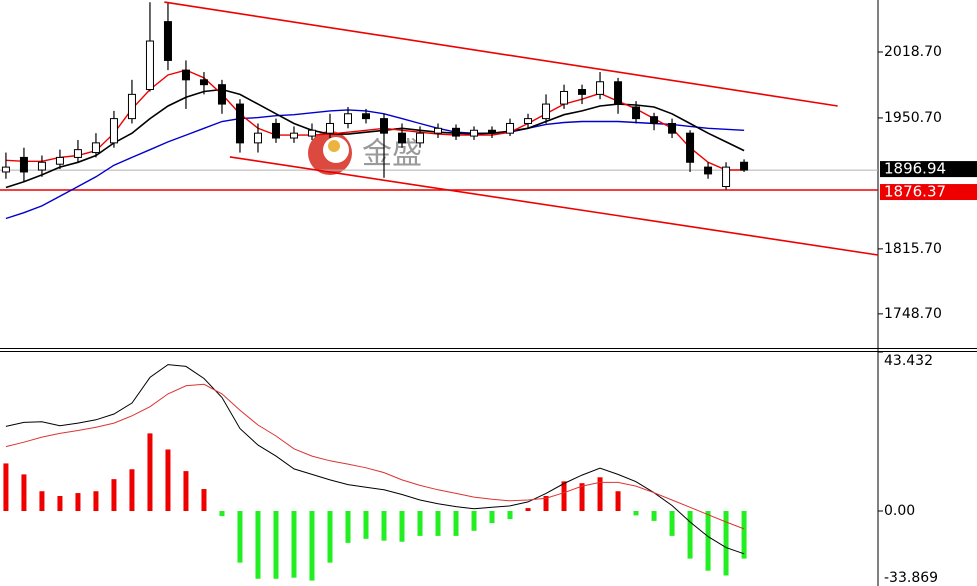 The image size is (977, 586). What do you see at coordinates (392, 154) in the screenshot?
I see `watermark-text: 金盛` at bounding box center [392, 154].